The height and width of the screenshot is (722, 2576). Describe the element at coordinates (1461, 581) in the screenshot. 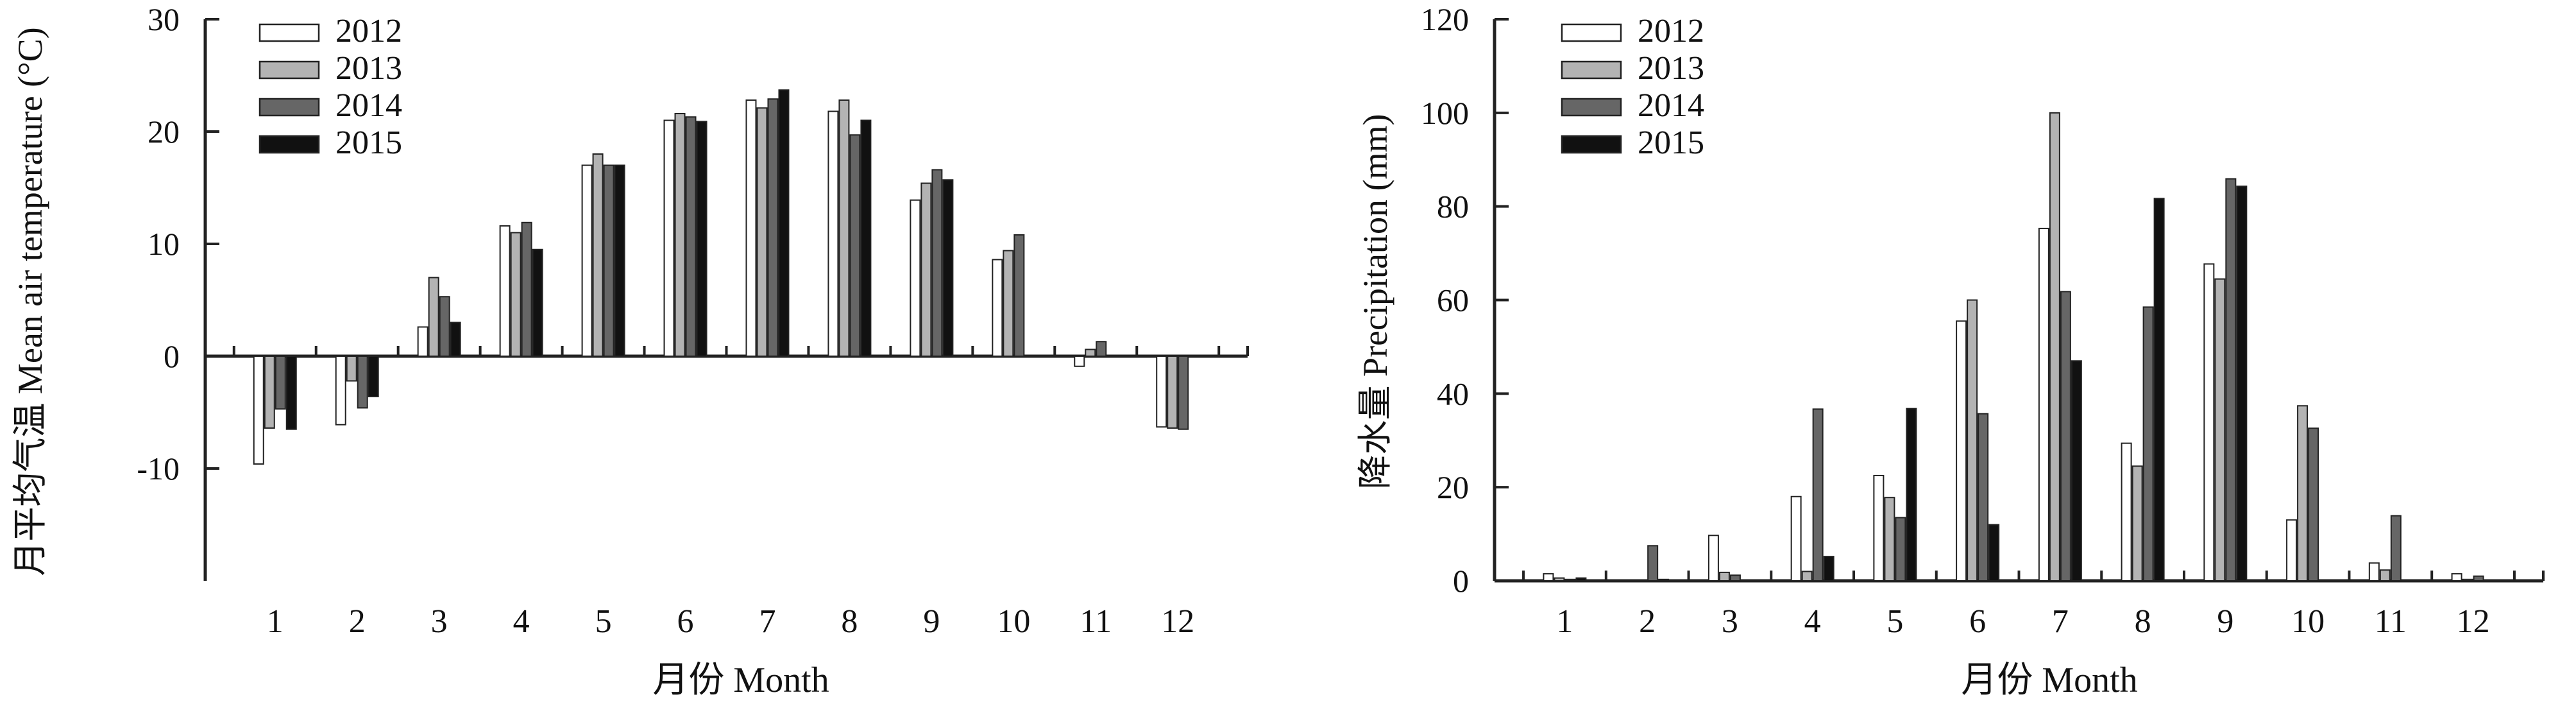

I see `y-tick-label: 0` at that location.